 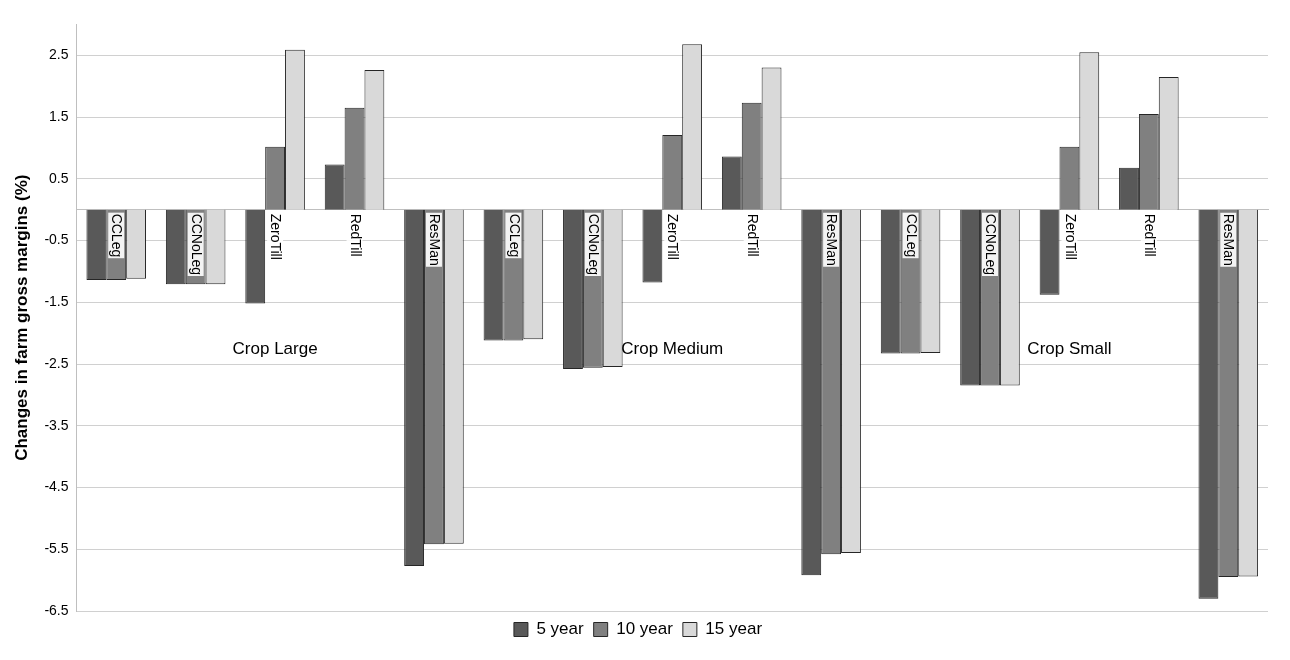 I want to click on y-tick-label: -2.5, so click(x=56, y=362).